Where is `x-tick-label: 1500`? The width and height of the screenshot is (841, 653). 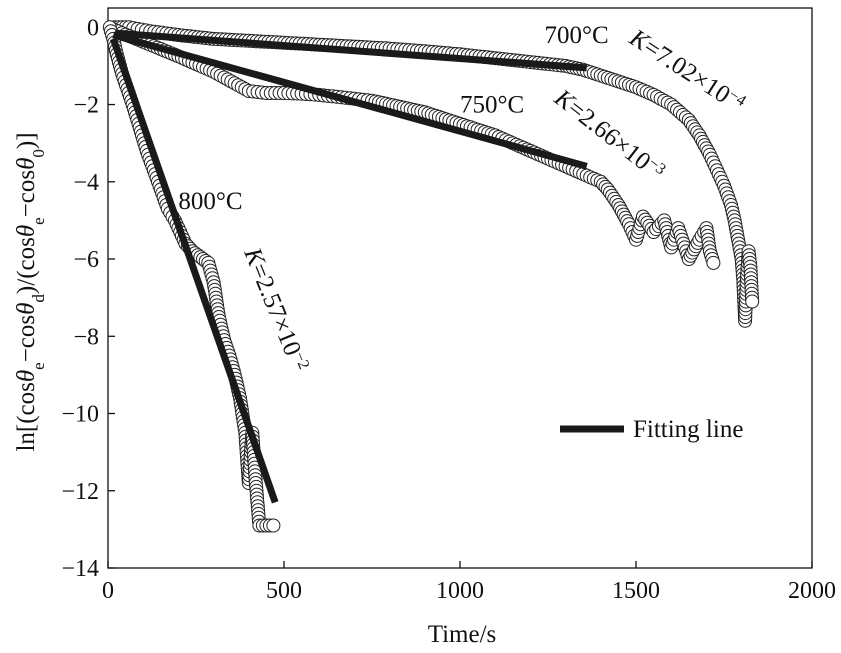 x-tick-label: 1500 is located at coordinates (636, 591).